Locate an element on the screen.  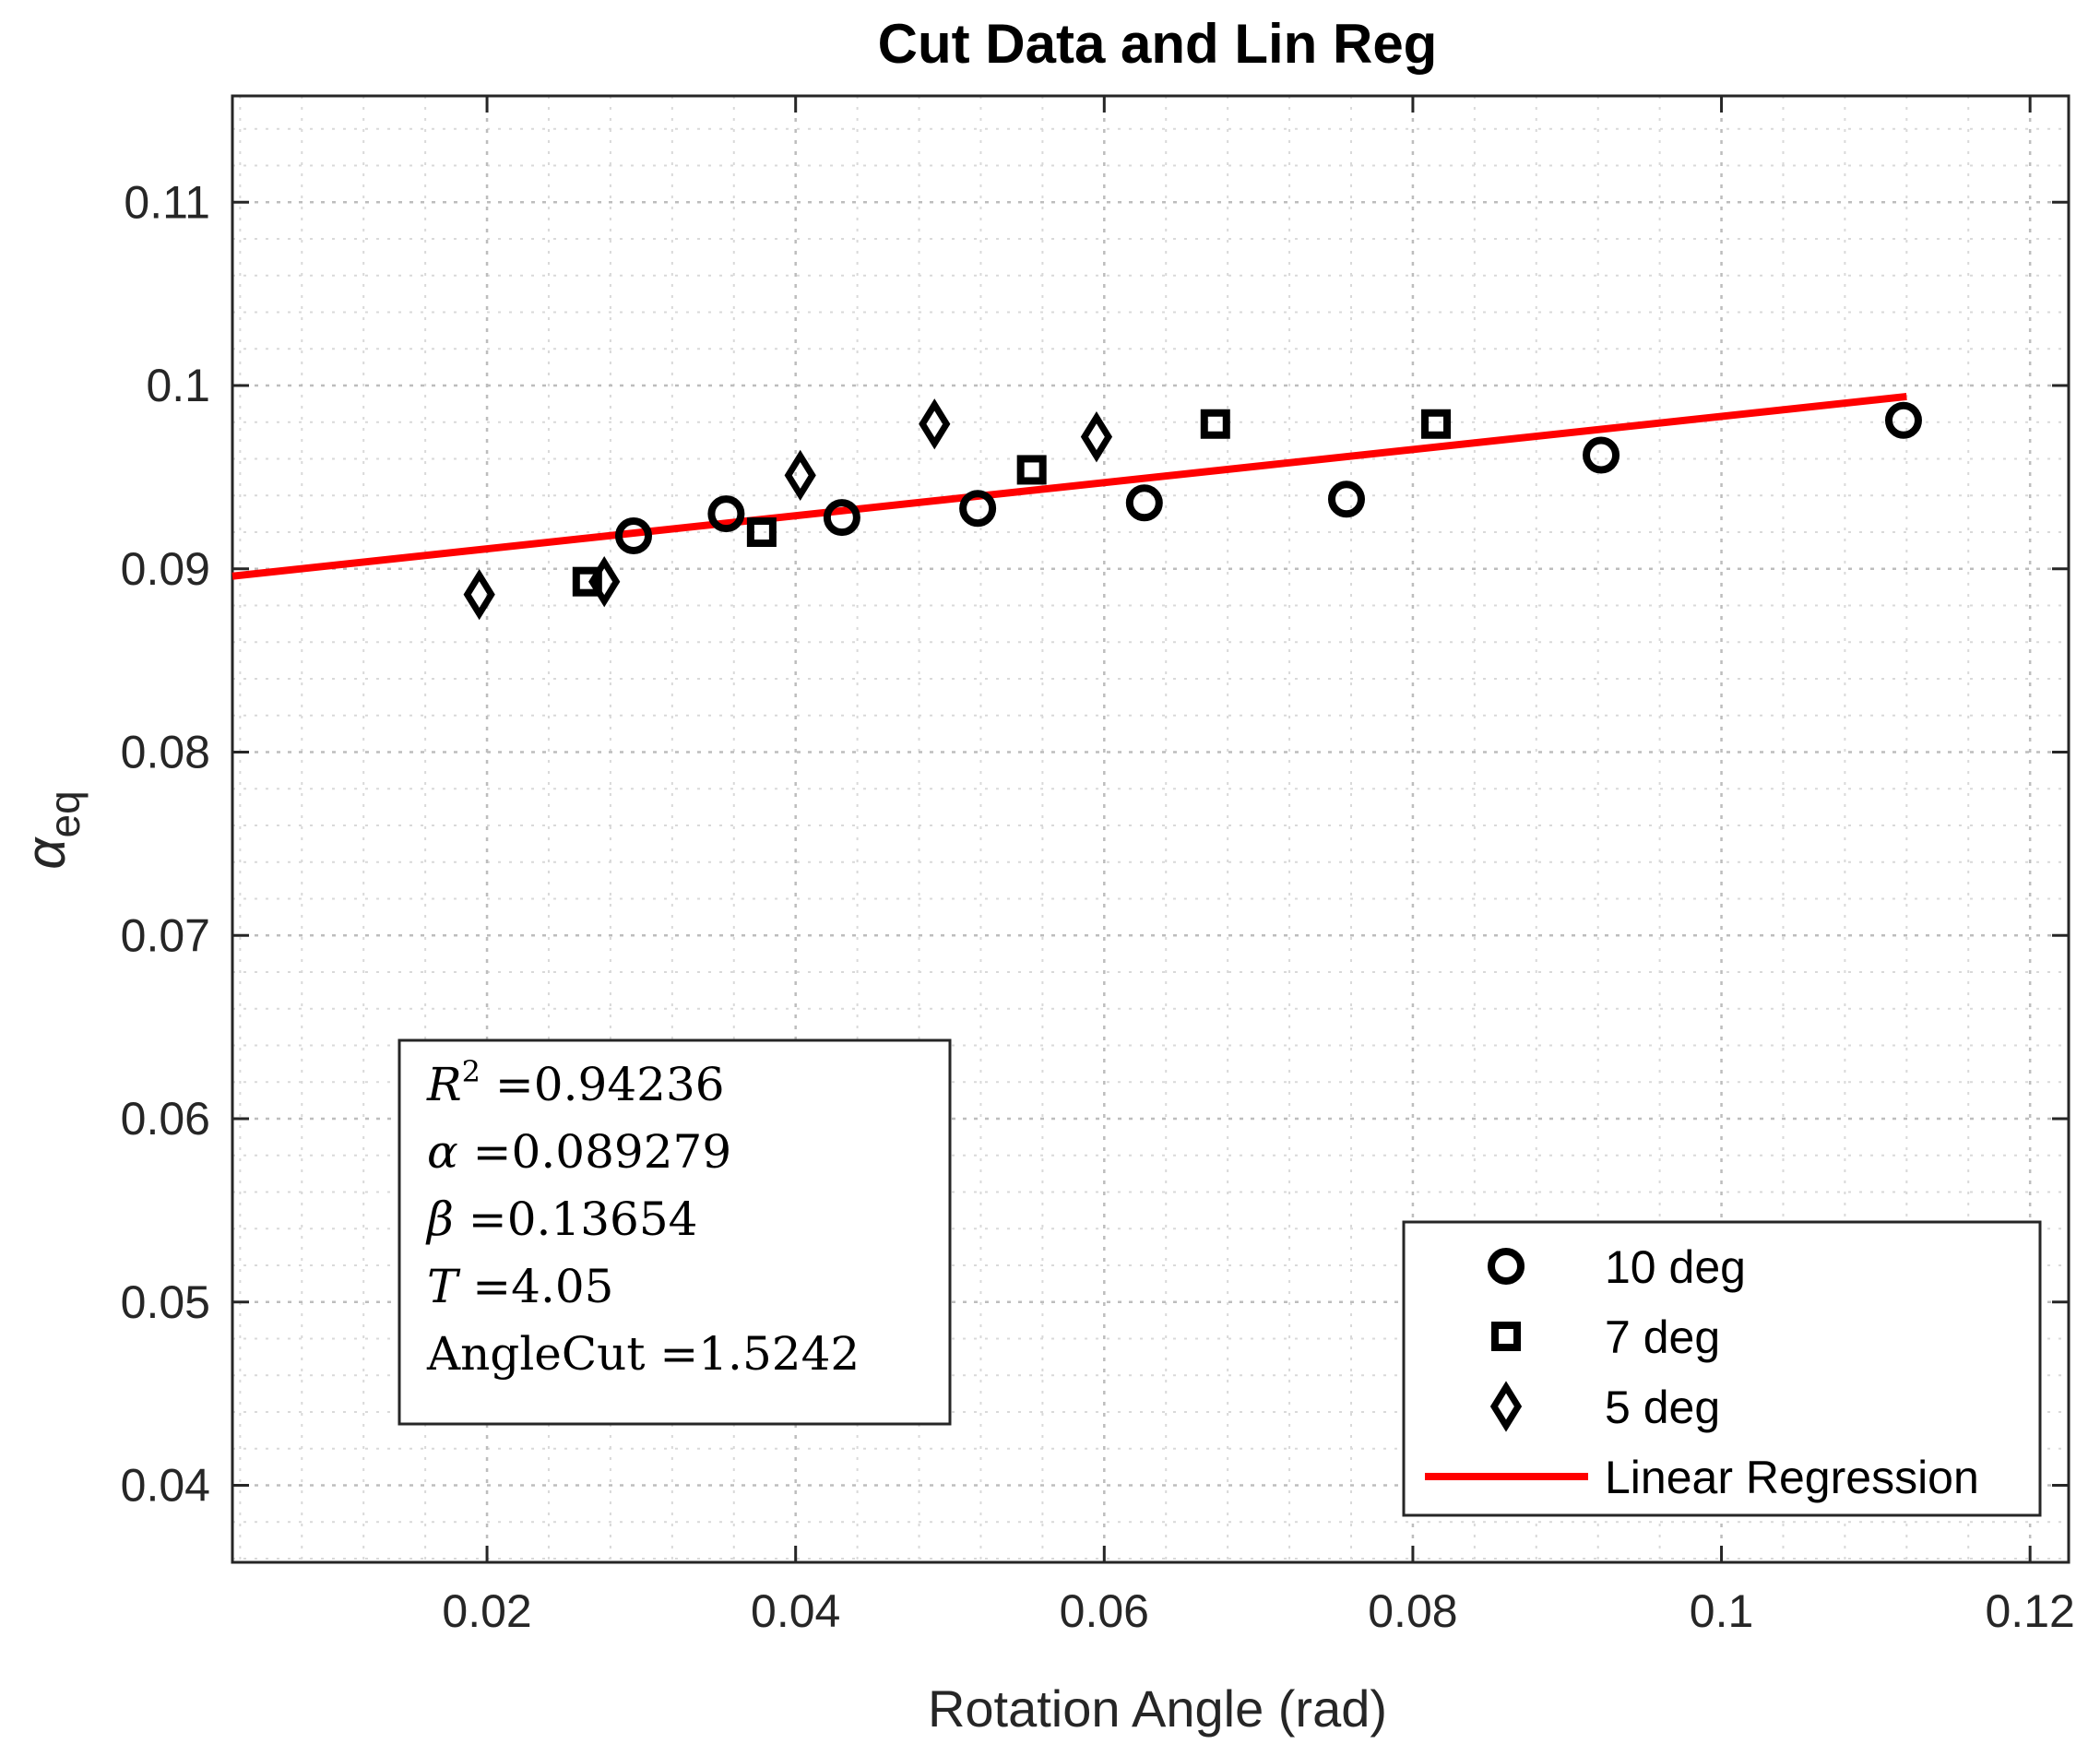
marker-layer is located at coordinates (1192, 509).